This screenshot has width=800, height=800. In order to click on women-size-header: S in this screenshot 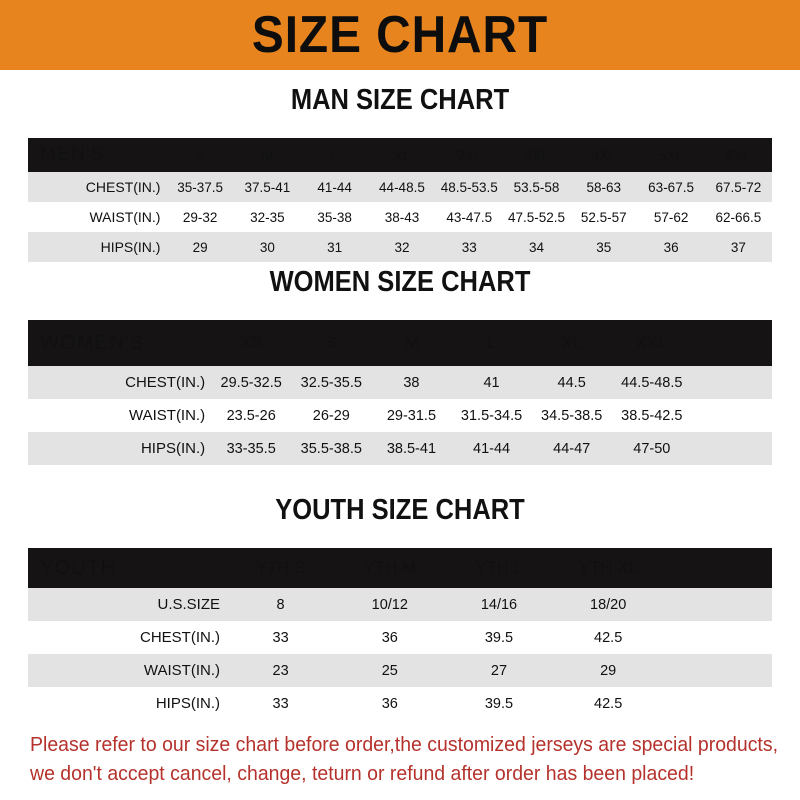, I will do `click(331, 342)`.